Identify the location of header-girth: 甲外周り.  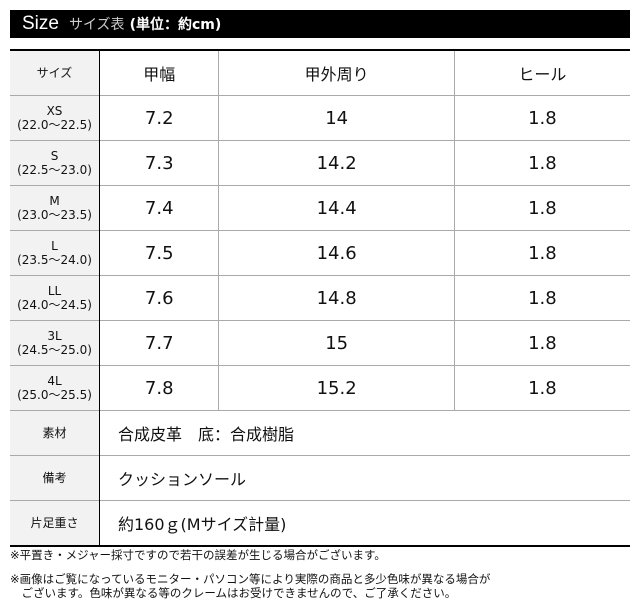
(336, 73).